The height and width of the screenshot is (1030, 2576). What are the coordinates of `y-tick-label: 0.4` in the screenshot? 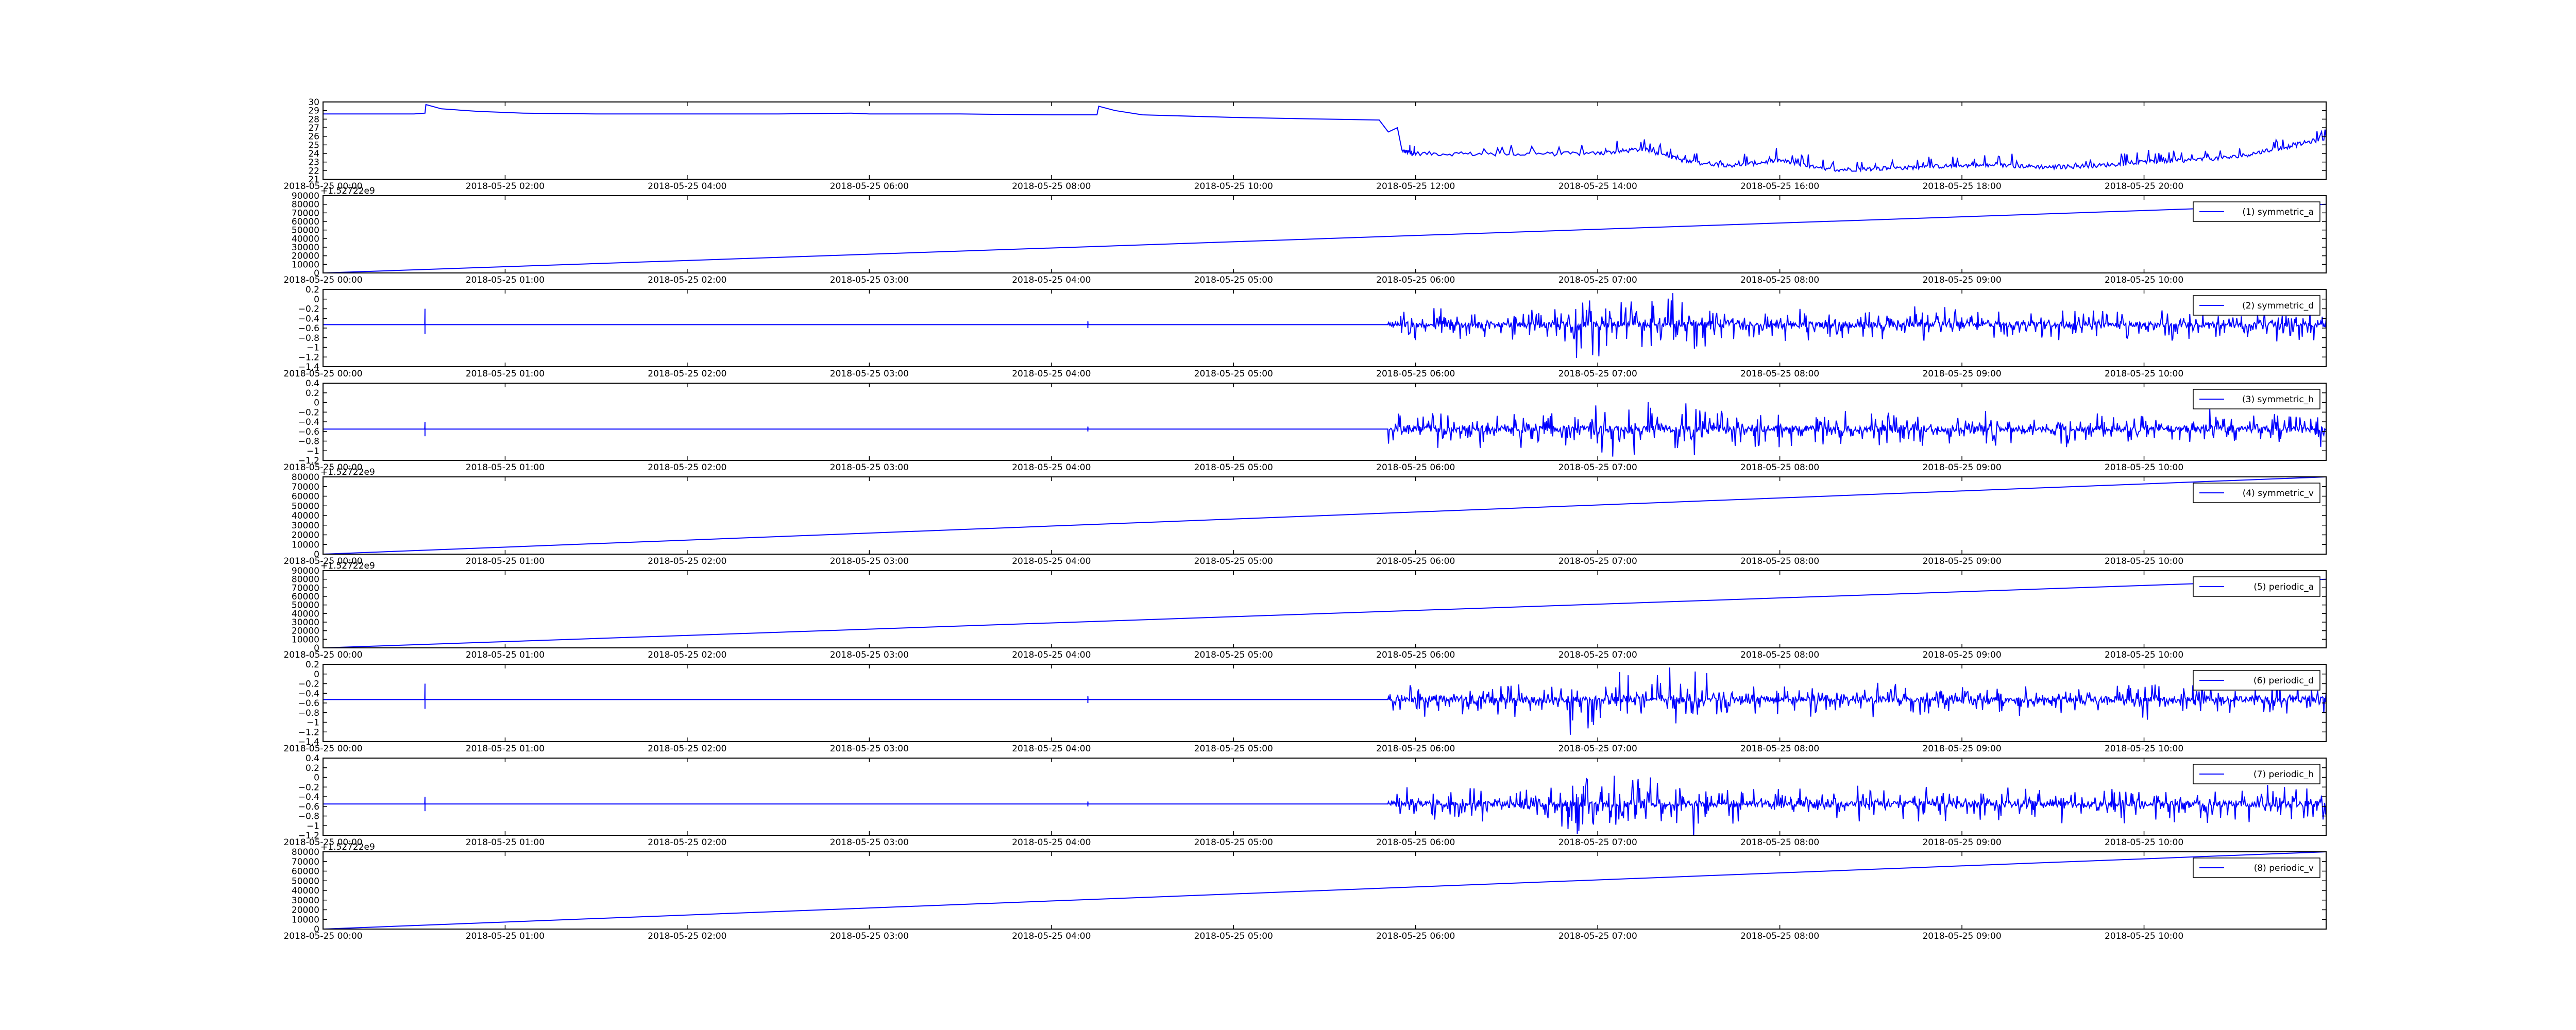 It's located at (312, 758).